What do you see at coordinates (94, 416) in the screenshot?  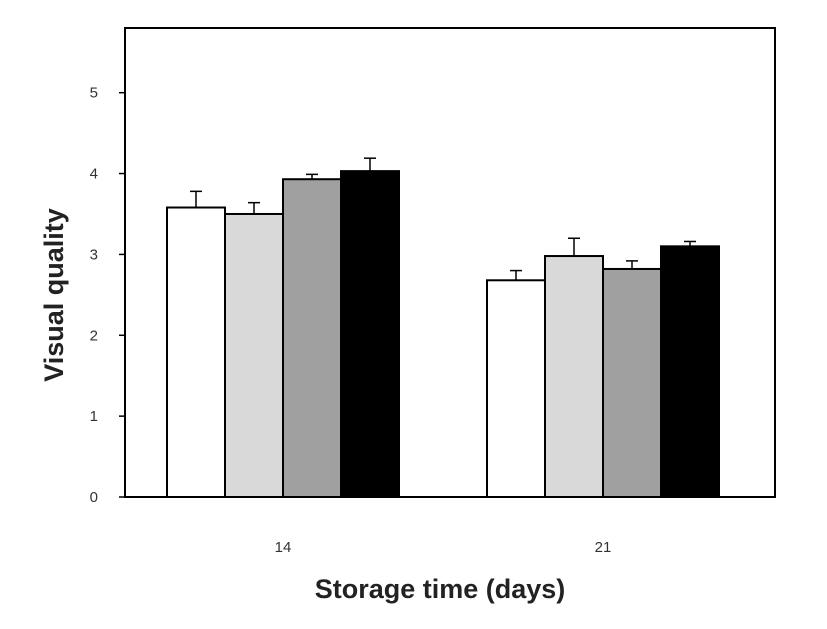 I see `y-tick-label: 1` at bounding box center [94, 416].